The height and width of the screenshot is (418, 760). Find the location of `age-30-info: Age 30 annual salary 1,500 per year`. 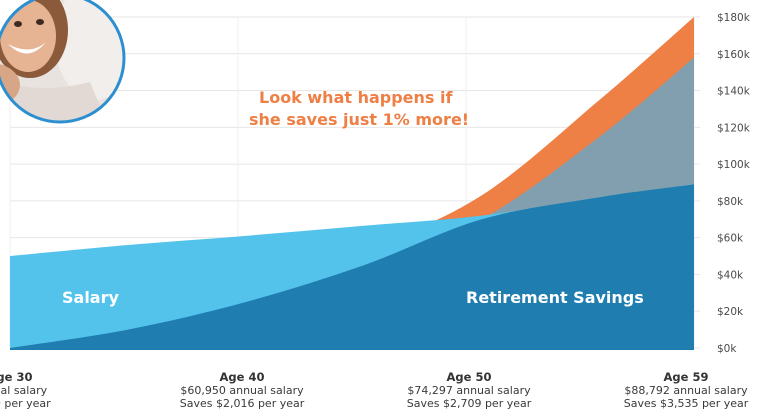

age-30-info: Age 30 annual salary 1,500 per year is located at coordinates (55, 390).